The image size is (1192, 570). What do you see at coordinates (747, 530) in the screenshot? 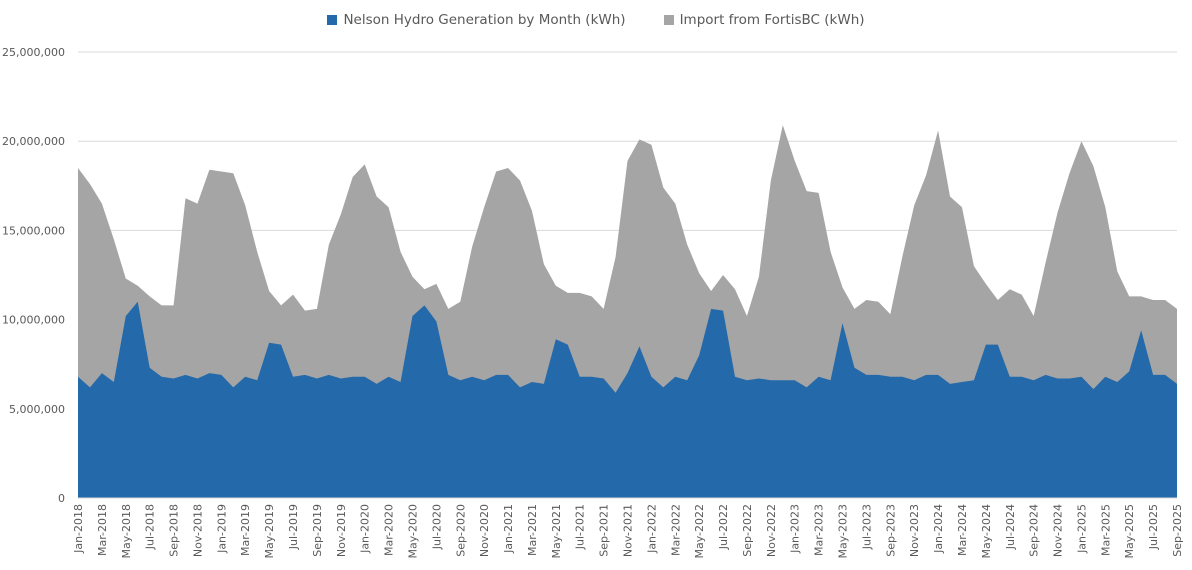
I see `x-tick-label: Sep-2022` at bounding box center [747, 530].